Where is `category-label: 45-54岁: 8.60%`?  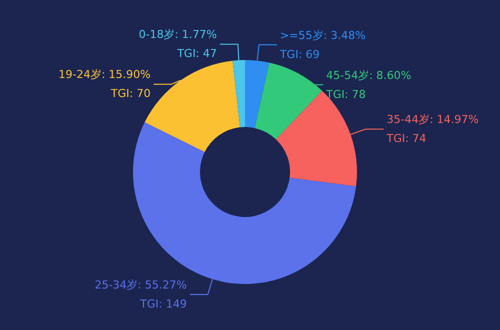
category-label: 45-54岁: 8.60% is located at coordinates (369, 75).